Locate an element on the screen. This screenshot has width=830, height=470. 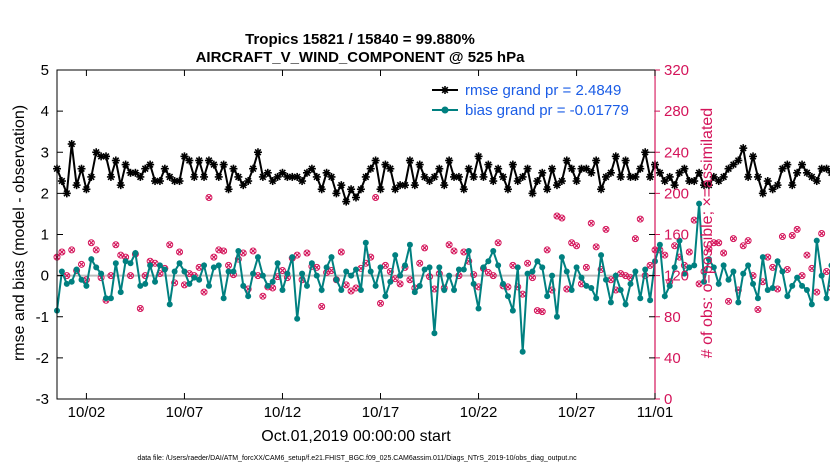
y-axis-label-left: rmse and bias (model - observation) is located at coordinates (19, 233).